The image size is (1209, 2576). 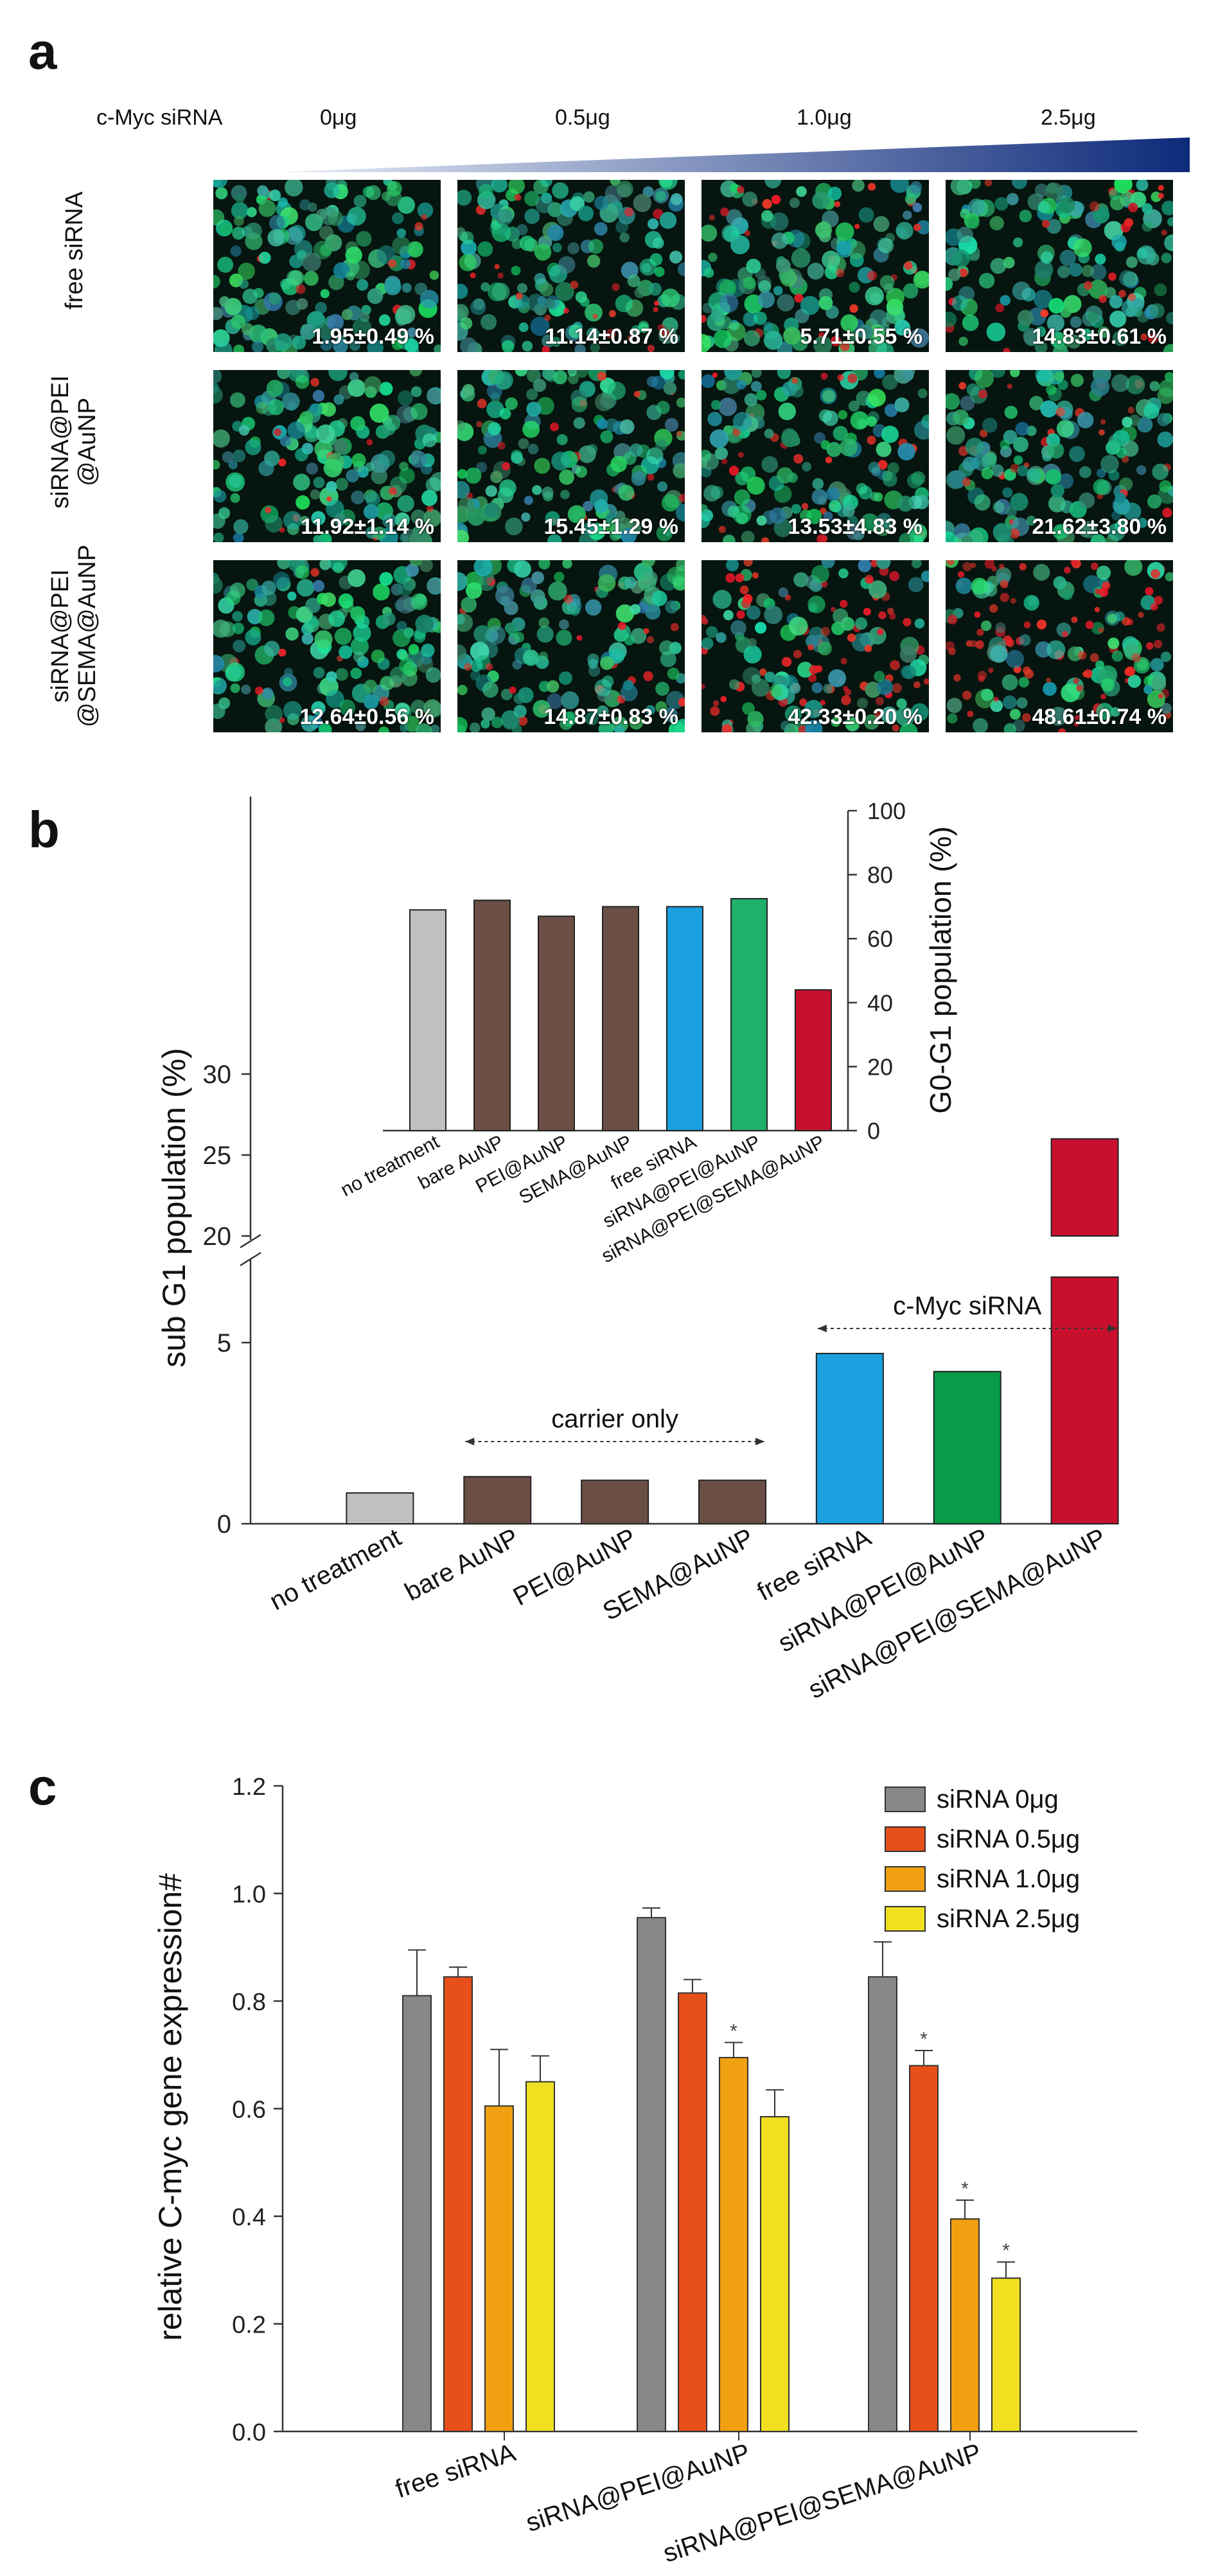 I want to click on row-label-sirna-pei-aunp: siRNA@PEI @AuNP, so click(x=76, y=442).